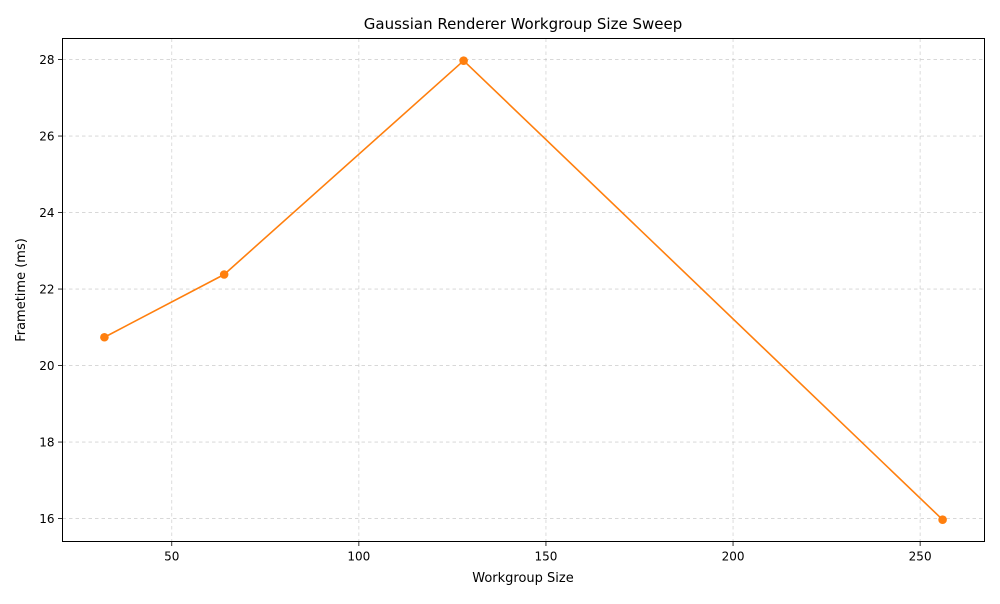 Image resolution: width=1000 pixels, height=604 pixels. Describe the element at coordinates (46, 213) in the screenshot. I see `y-tick-label: 24` at that location.